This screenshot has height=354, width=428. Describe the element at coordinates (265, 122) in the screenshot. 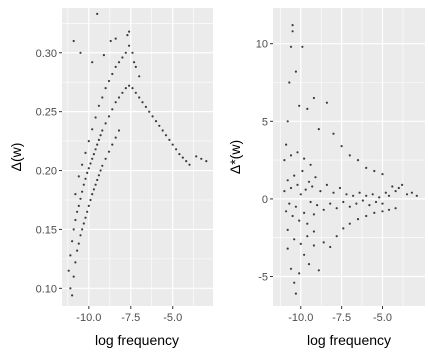

I see `y-tick-label: 5` at that location.